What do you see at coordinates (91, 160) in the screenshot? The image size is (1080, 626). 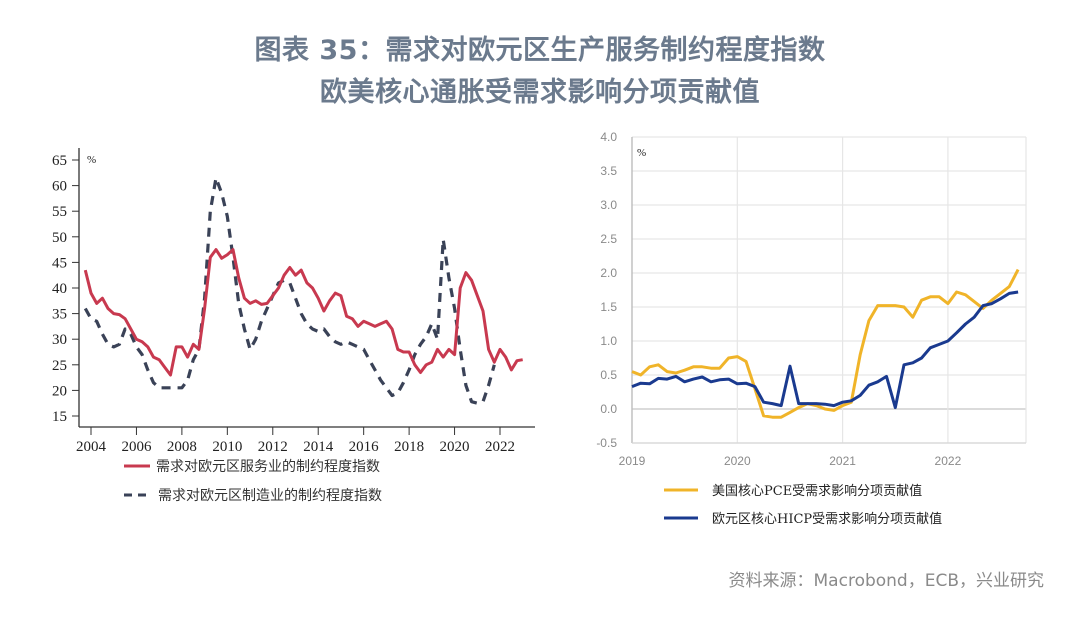 I see `left-chart-unit-label: %` at bounding box center [91, 160].